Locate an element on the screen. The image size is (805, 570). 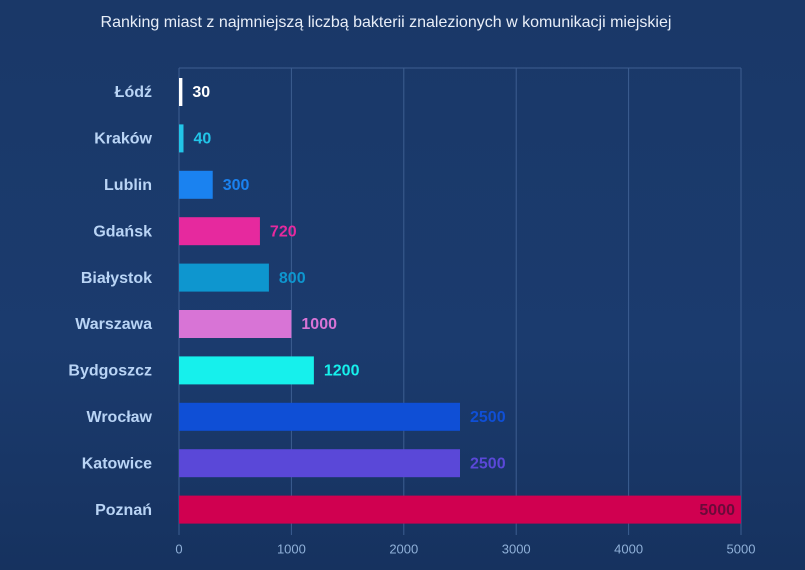
x-tick-label: 1000 is located at coordinates (291, 548).